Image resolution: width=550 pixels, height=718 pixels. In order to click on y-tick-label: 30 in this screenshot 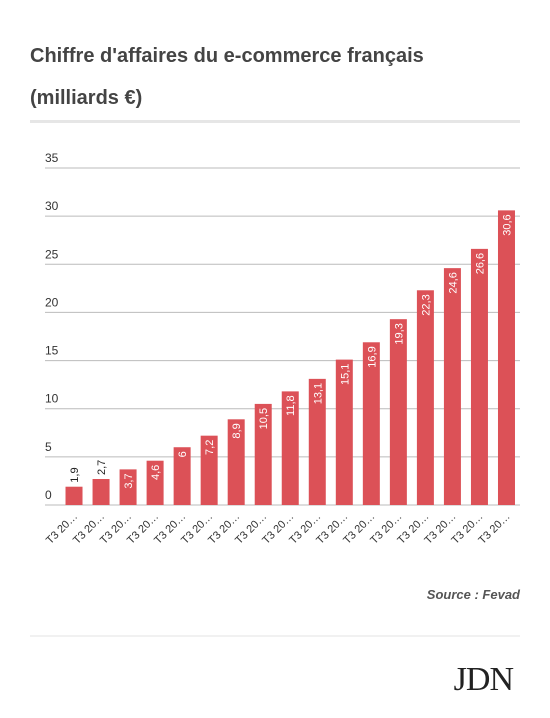, I will do `click(52, 206)`.